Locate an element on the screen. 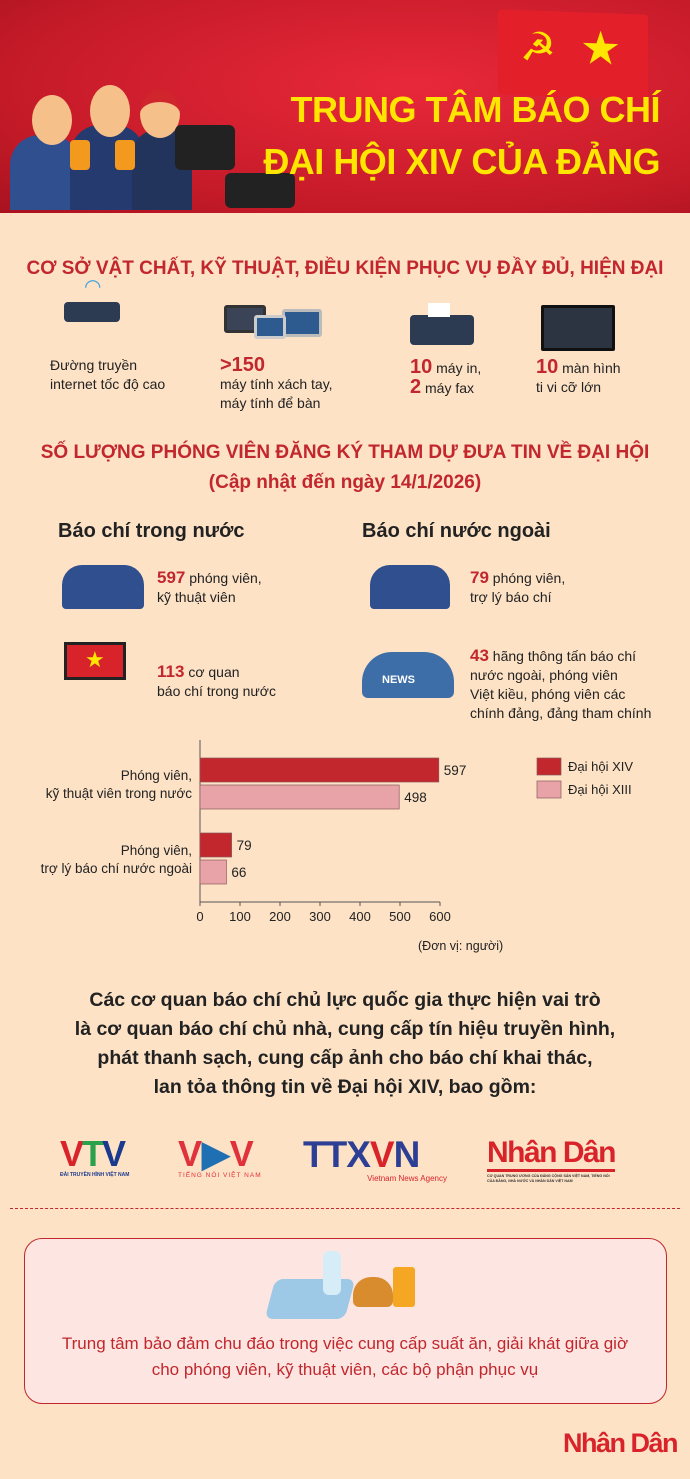  domestic-reporters-icon is located at coordinates (103, 587).